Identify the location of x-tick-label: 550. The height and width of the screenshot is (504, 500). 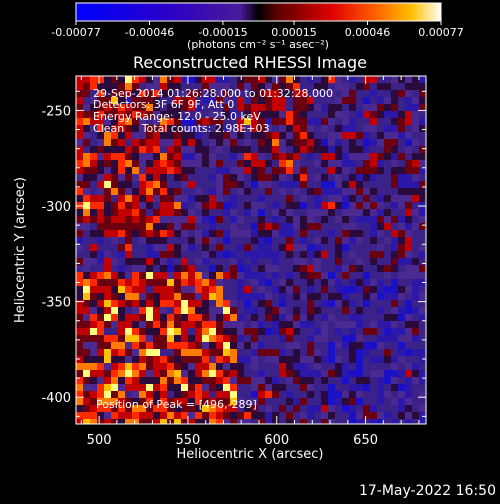
(188, 440).